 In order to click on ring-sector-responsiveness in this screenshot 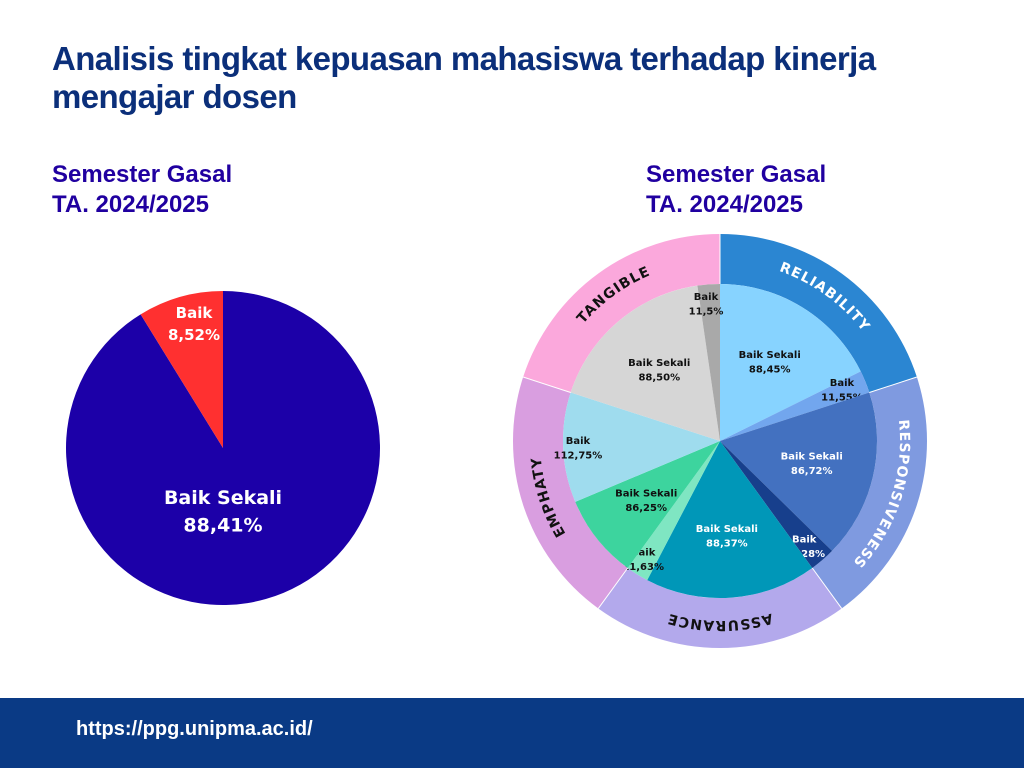, I will do `click(870, 493)`.